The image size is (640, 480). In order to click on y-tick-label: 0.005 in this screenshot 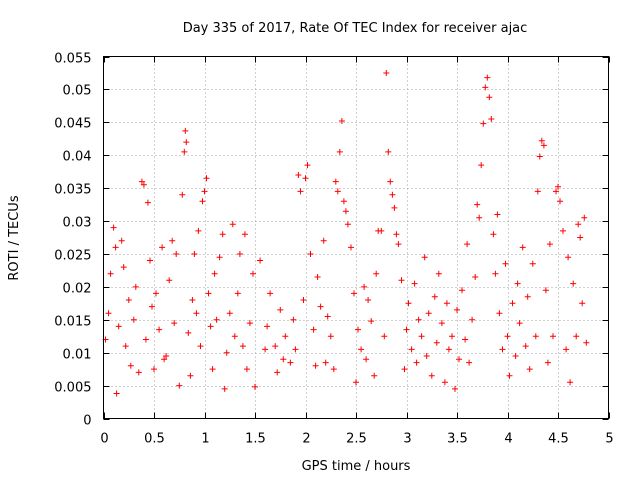, I will do `click(72, 388)`.